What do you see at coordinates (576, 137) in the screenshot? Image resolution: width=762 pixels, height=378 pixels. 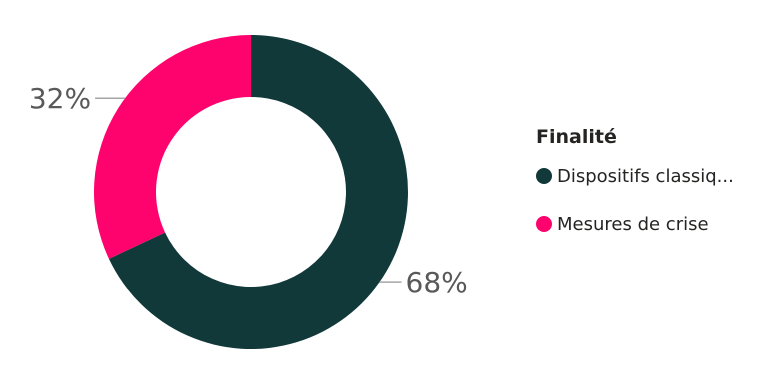 I see `legend-title: Finalité` at bounding box center [576, 137].